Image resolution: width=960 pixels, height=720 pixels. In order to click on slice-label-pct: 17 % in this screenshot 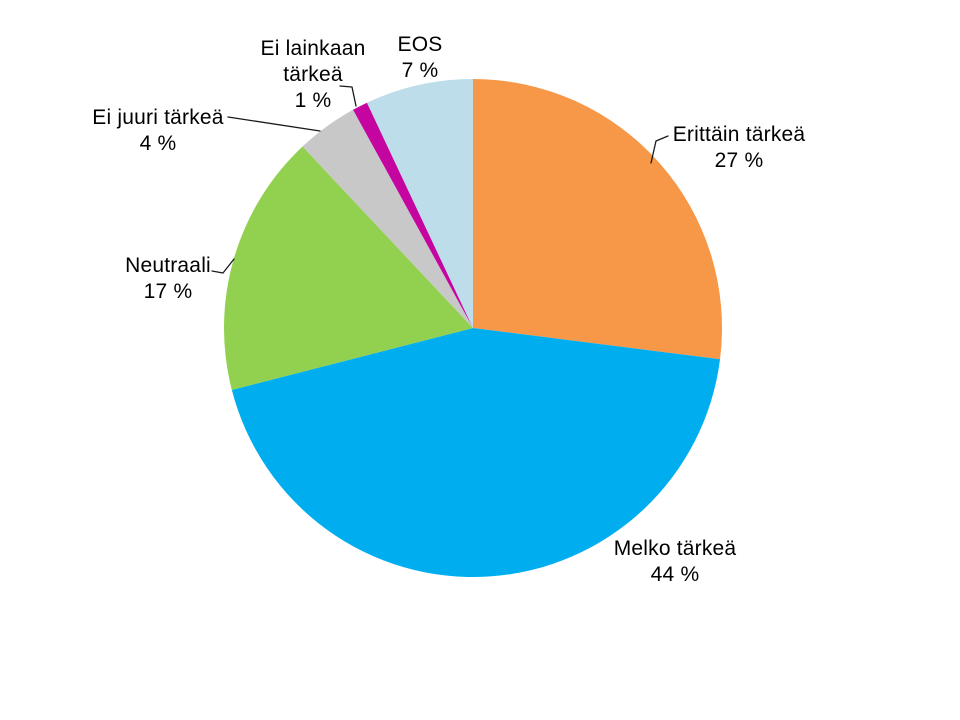, I will do `click(168, 291)`.